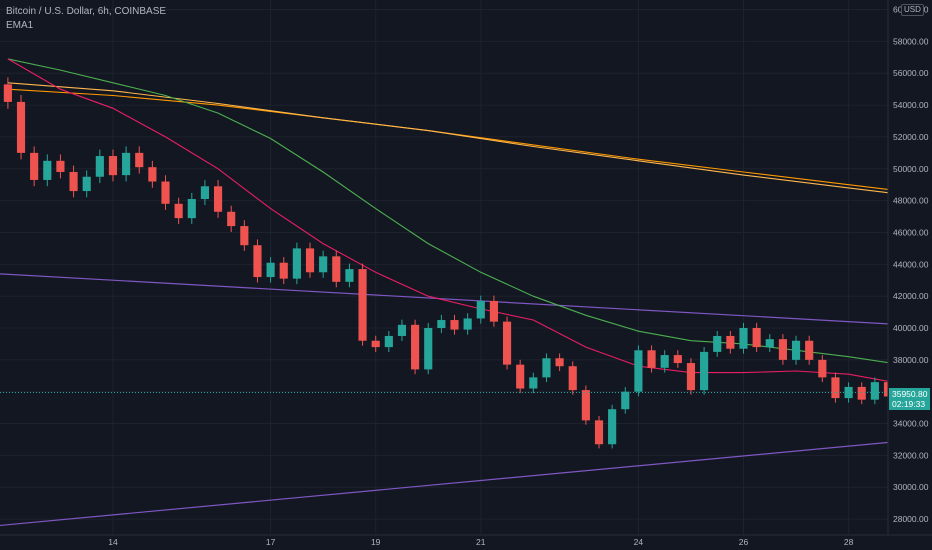 The image size is (932, 550). Describe the element at coordinates (909, 399) in the screenshot. I see `last-price-tag: 35950.80 02:19:33` at that location.